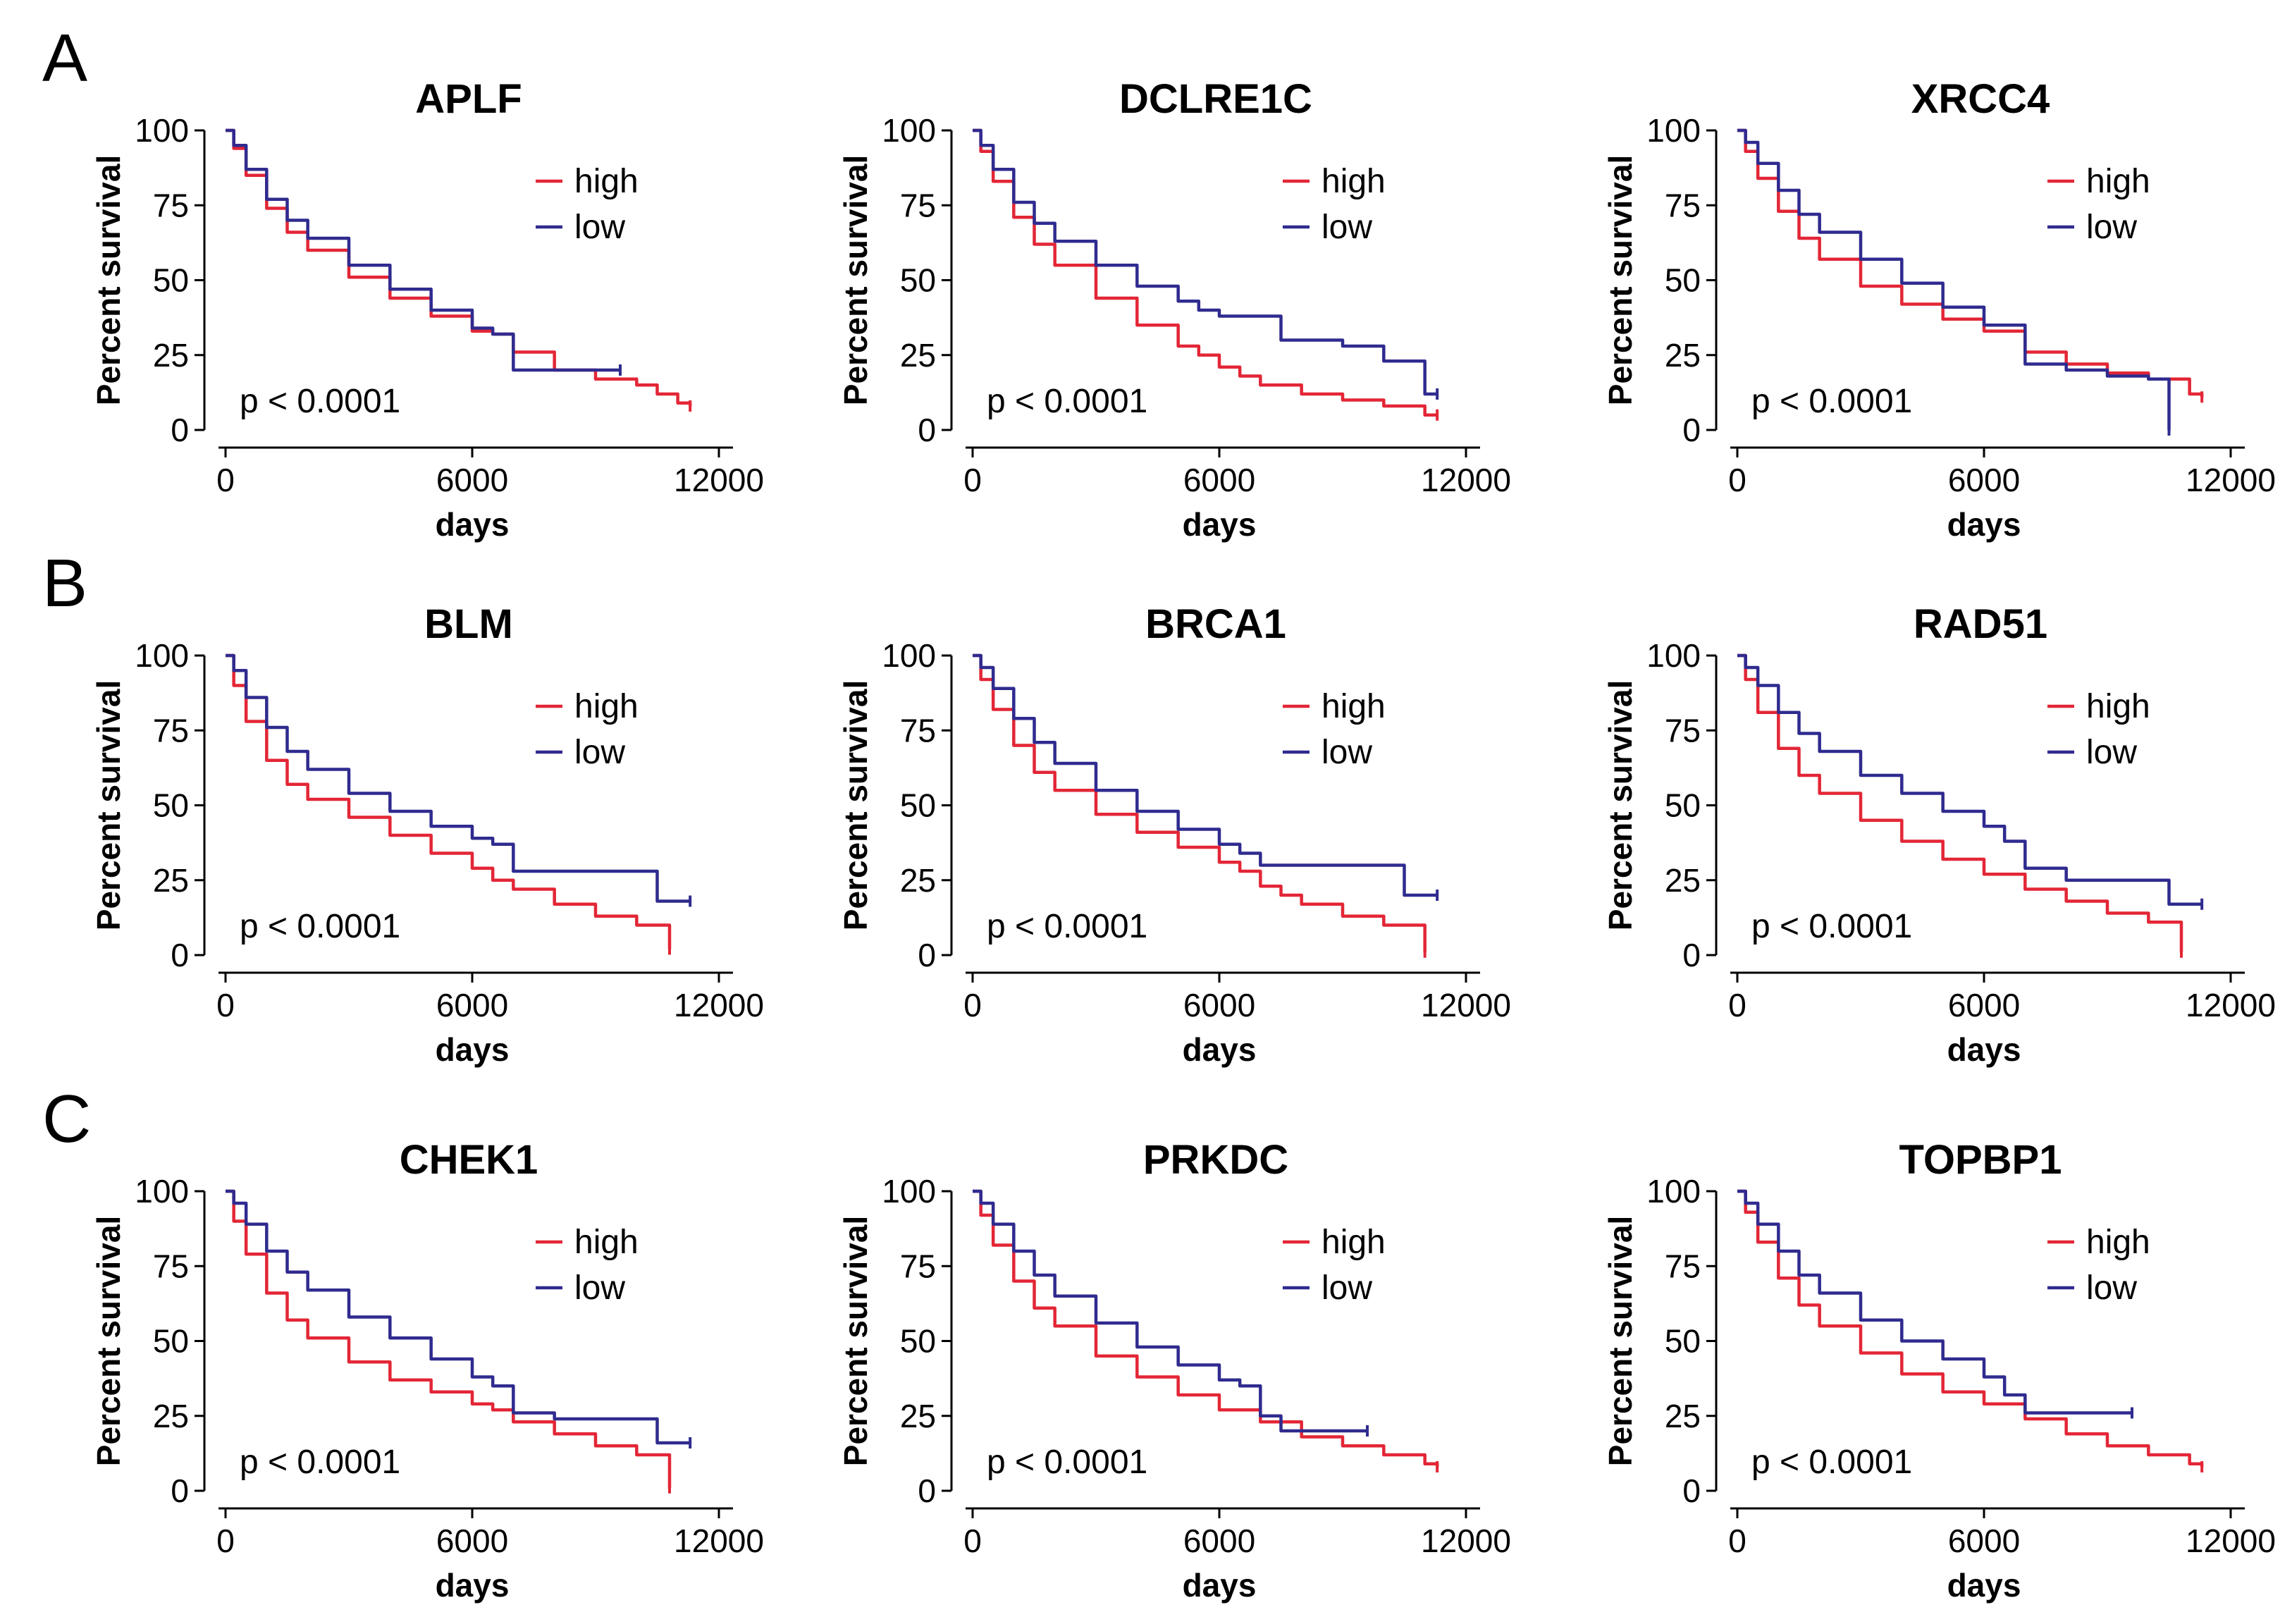  Describe the element at coordinates (469, 1160) in the screenshot. I see `chart-title: CHEK1` at that location.